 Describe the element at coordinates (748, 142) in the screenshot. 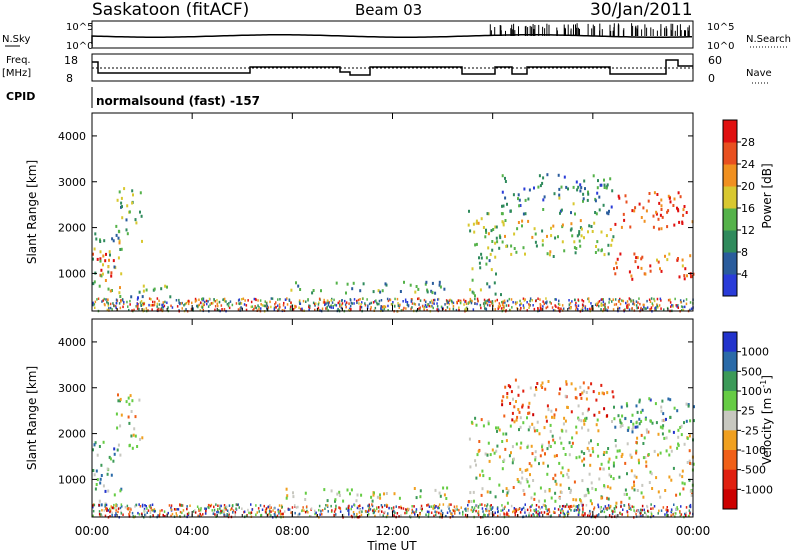

I see `colorbar-tick-label: 28` at that location.